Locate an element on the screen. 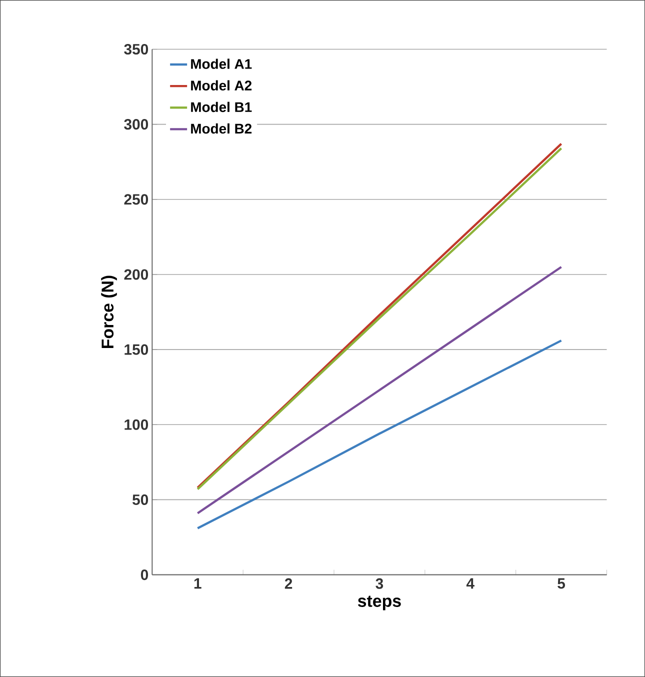 This screenshot has width=645, height=677. y-tick-label: 0 is located at coordinates (144, 574).